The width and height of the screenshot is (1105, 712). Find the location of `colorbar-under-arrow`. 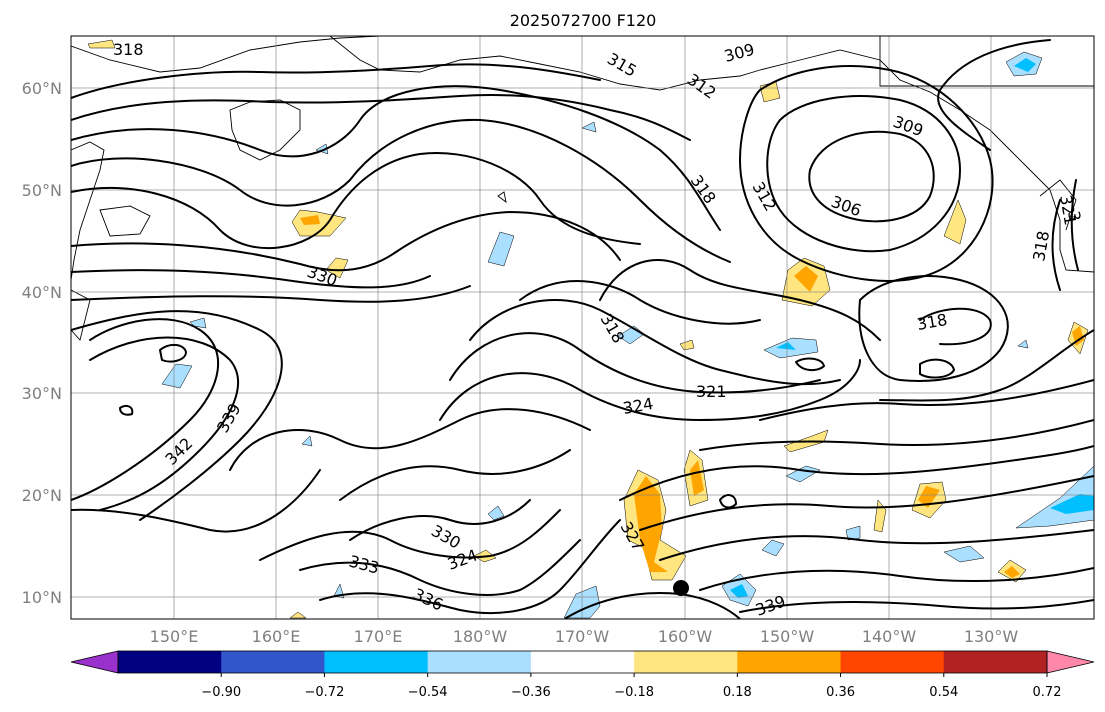

colorbar-under-arrow is located at coordinates (94, 662).